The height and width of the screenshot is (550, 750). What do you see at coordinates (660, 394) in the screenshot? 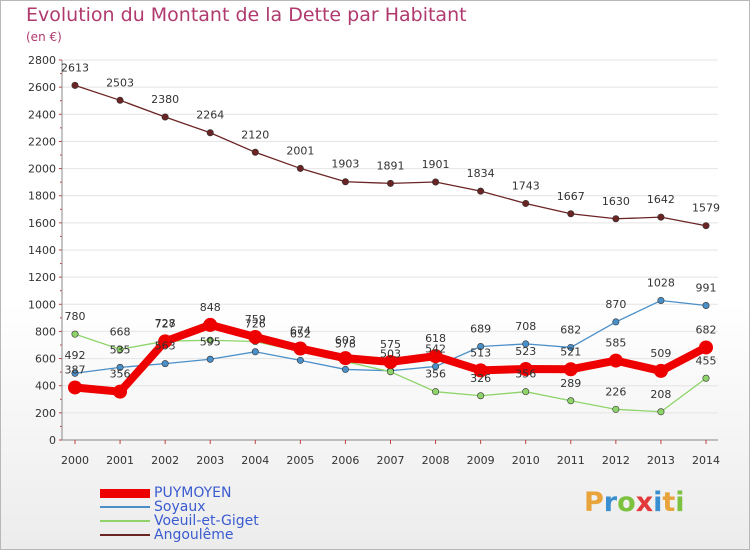
I see `data-label: 208` at bounding box center [660, 394].